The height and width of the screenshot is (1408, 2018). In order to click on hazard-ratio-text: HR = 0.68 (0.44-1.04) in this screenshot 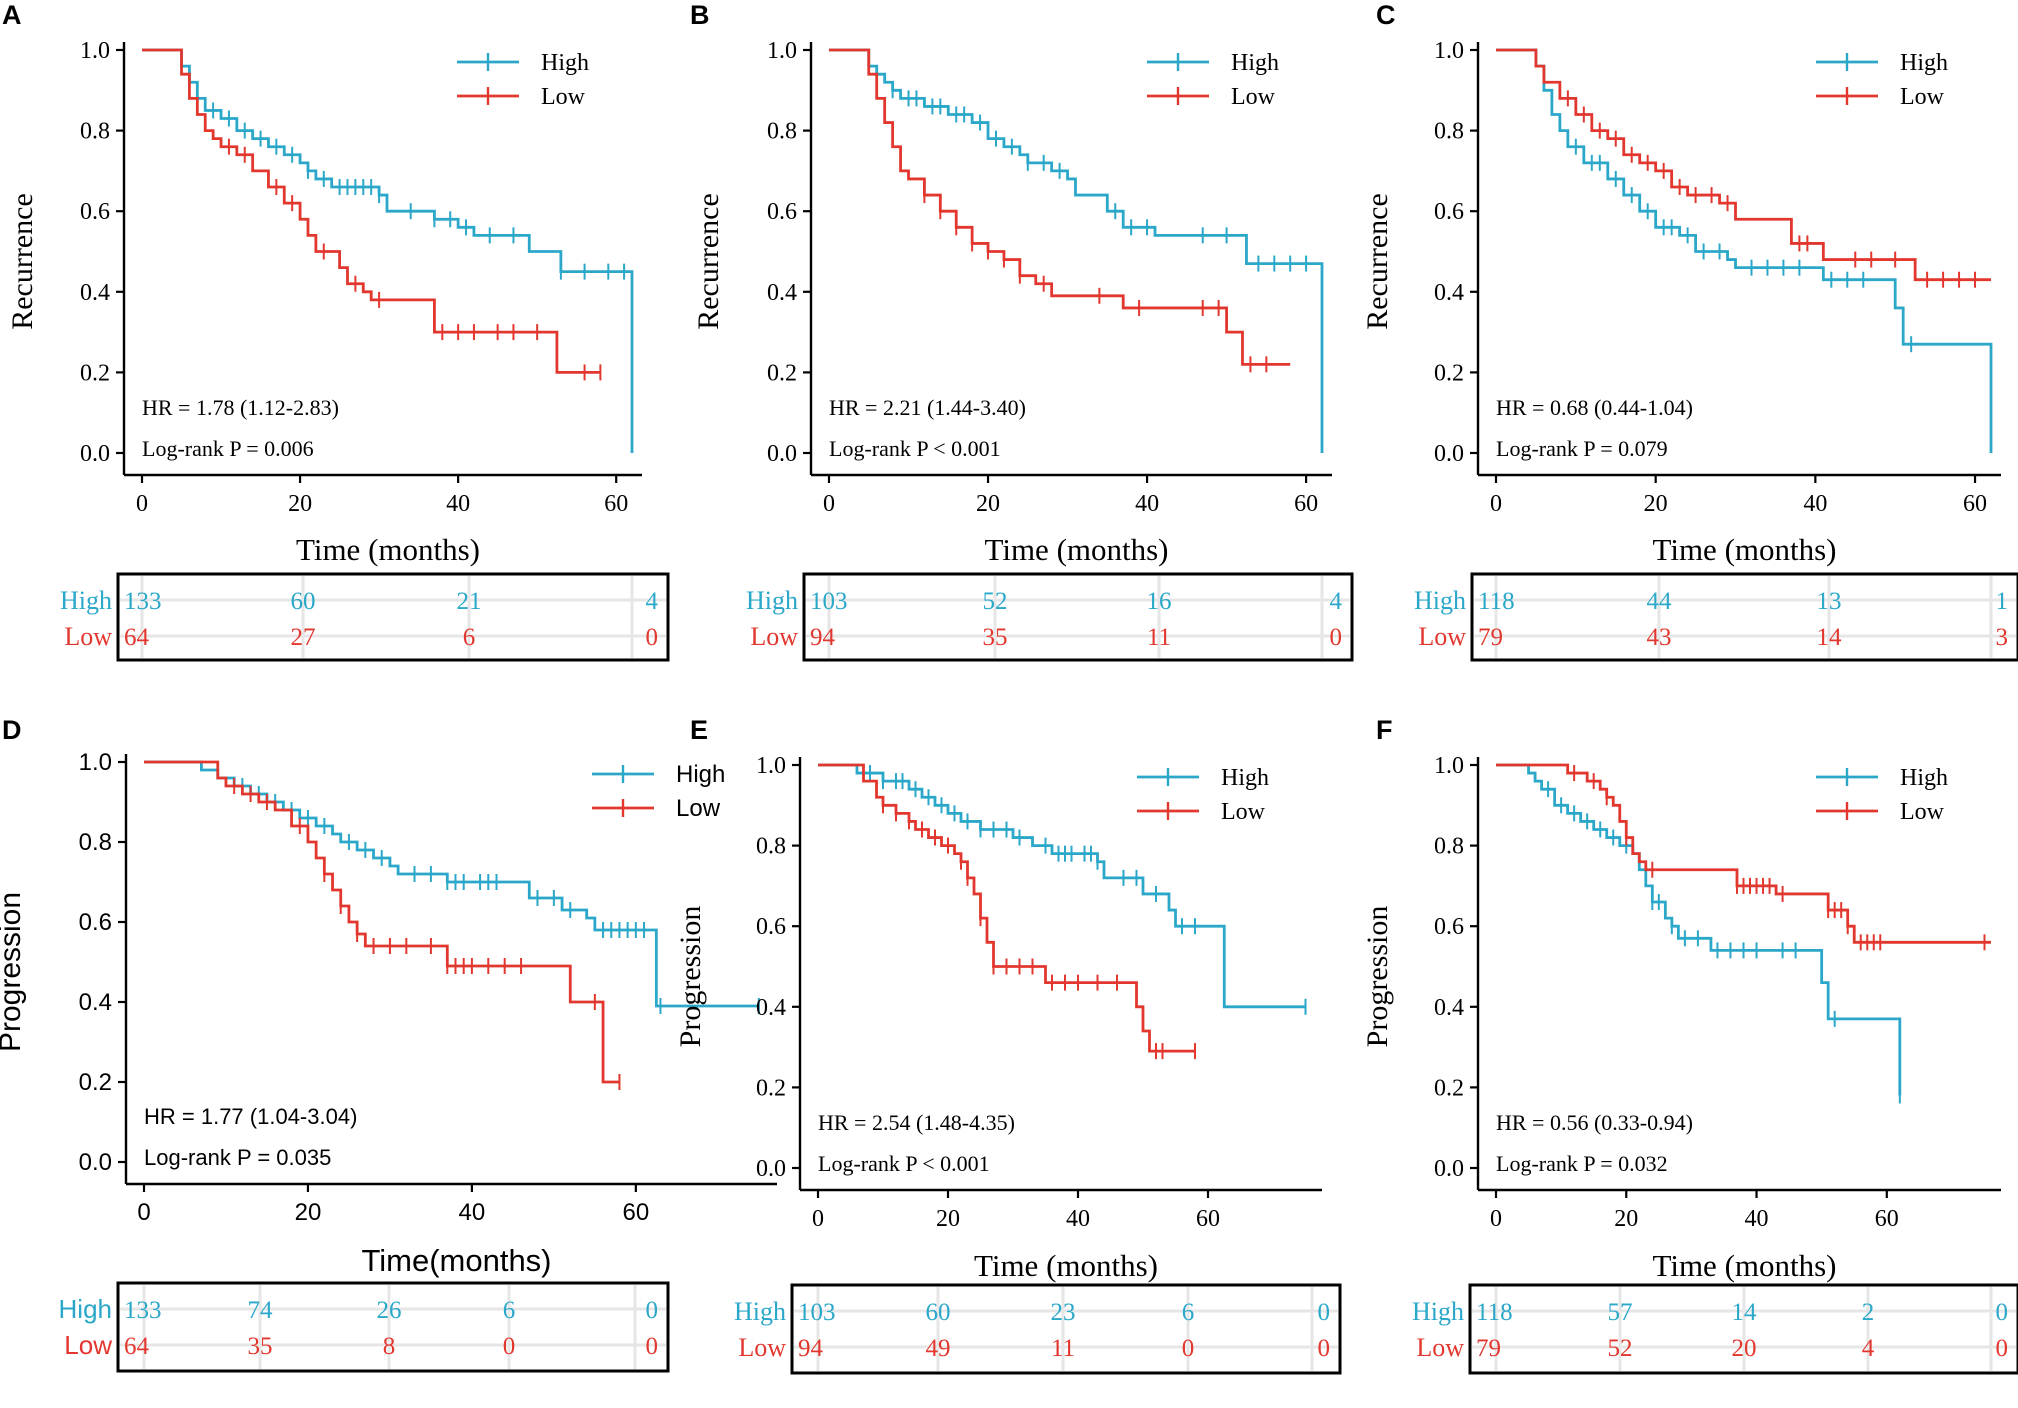, I will do `click(1594, 407)`.